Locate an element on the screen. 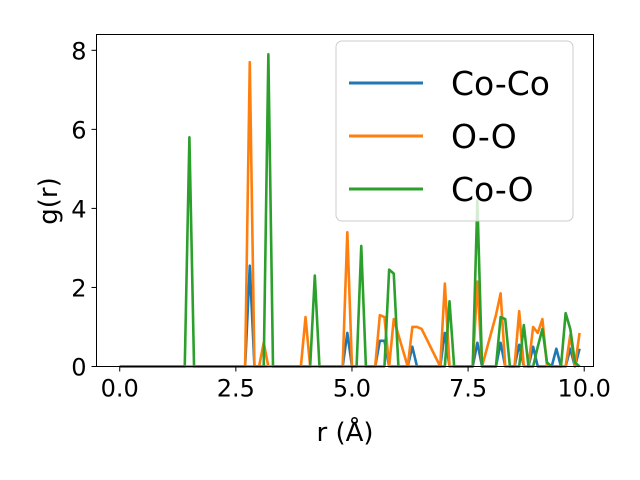 This screenshot has height=480, width=640. y-tick-label: 0 is located at coordinates (78, 368).